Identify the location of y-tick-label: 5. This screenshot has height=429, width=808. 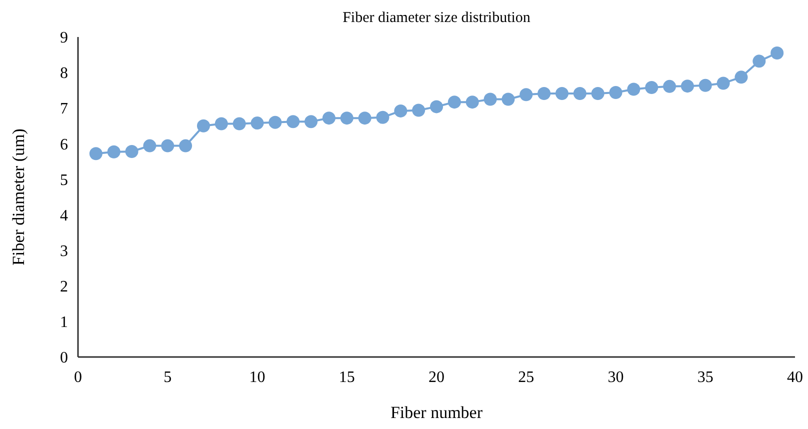
(64, 180).